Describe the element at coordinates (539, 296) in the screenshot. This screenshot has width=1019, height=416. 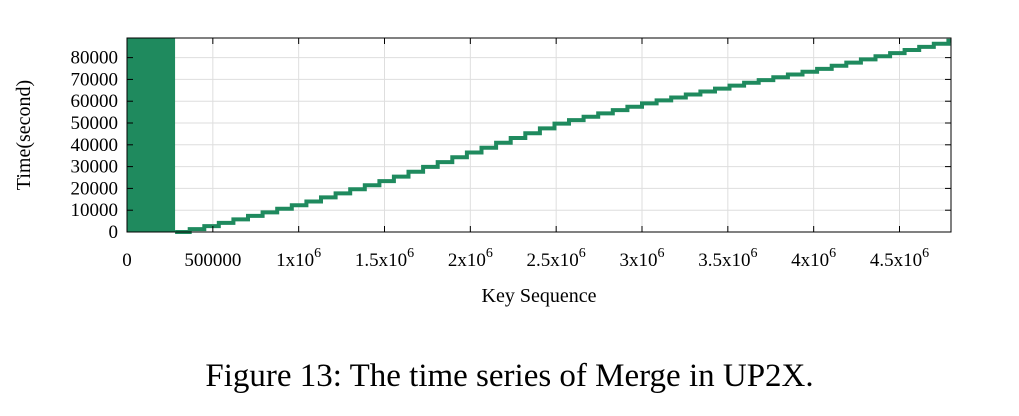
I see `x-axis-title: Key Sequence` at that location.